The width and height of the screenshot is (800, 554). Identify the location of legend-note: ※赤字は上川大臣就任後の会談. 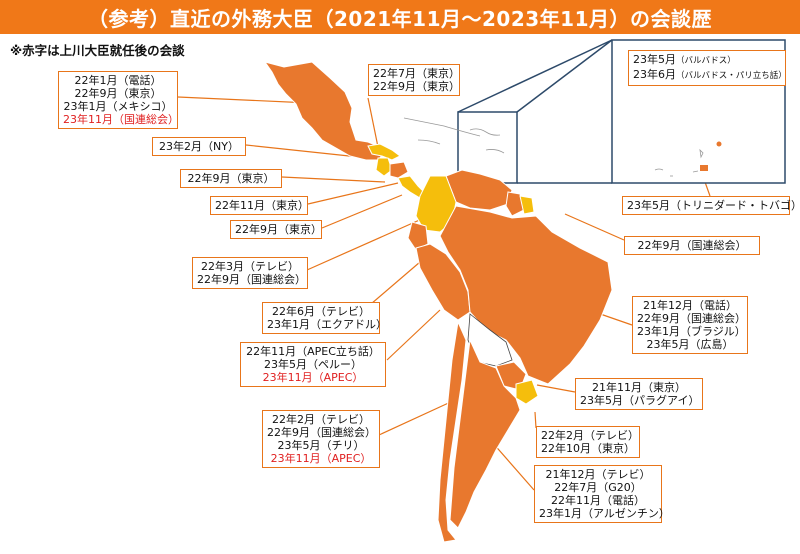
(97, 50).